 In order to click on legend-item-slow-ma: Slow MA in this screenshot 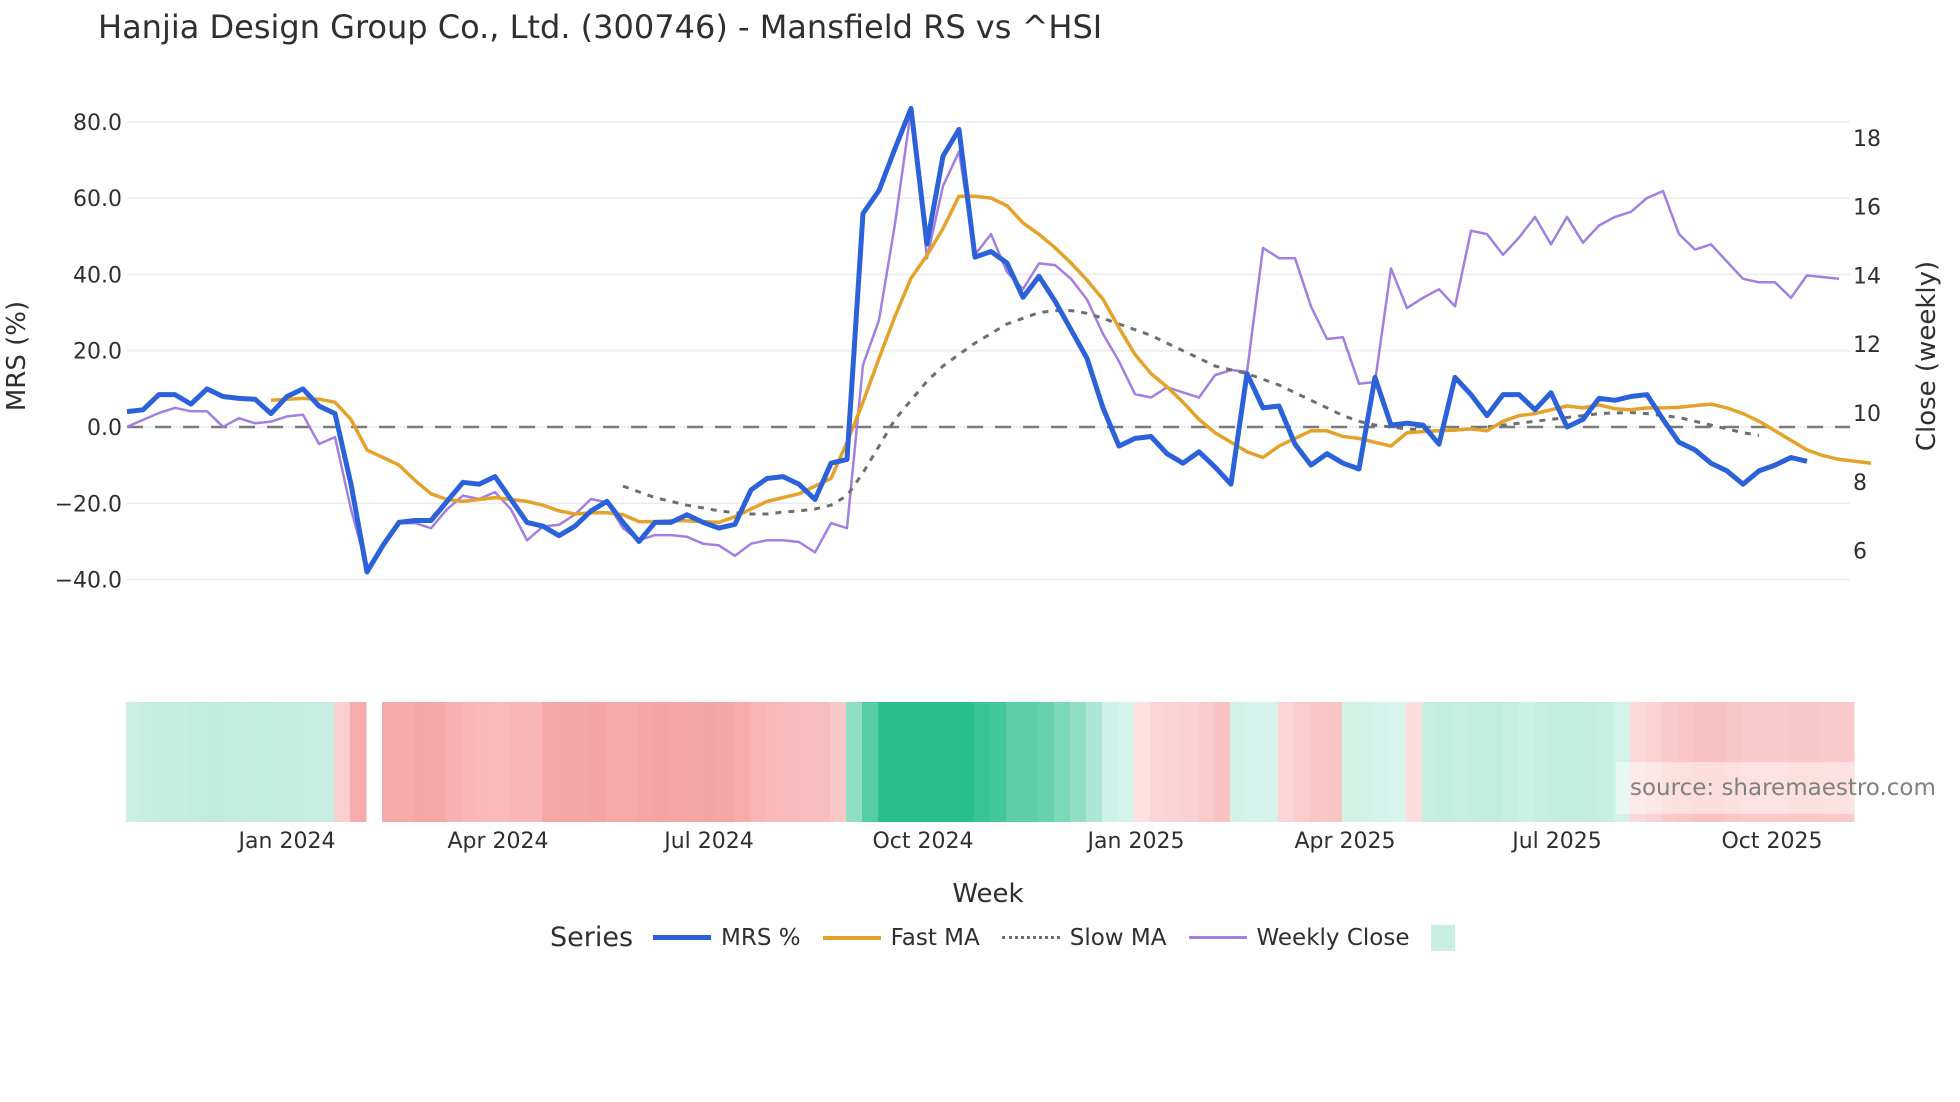, I will do `click(1084, 938)`.